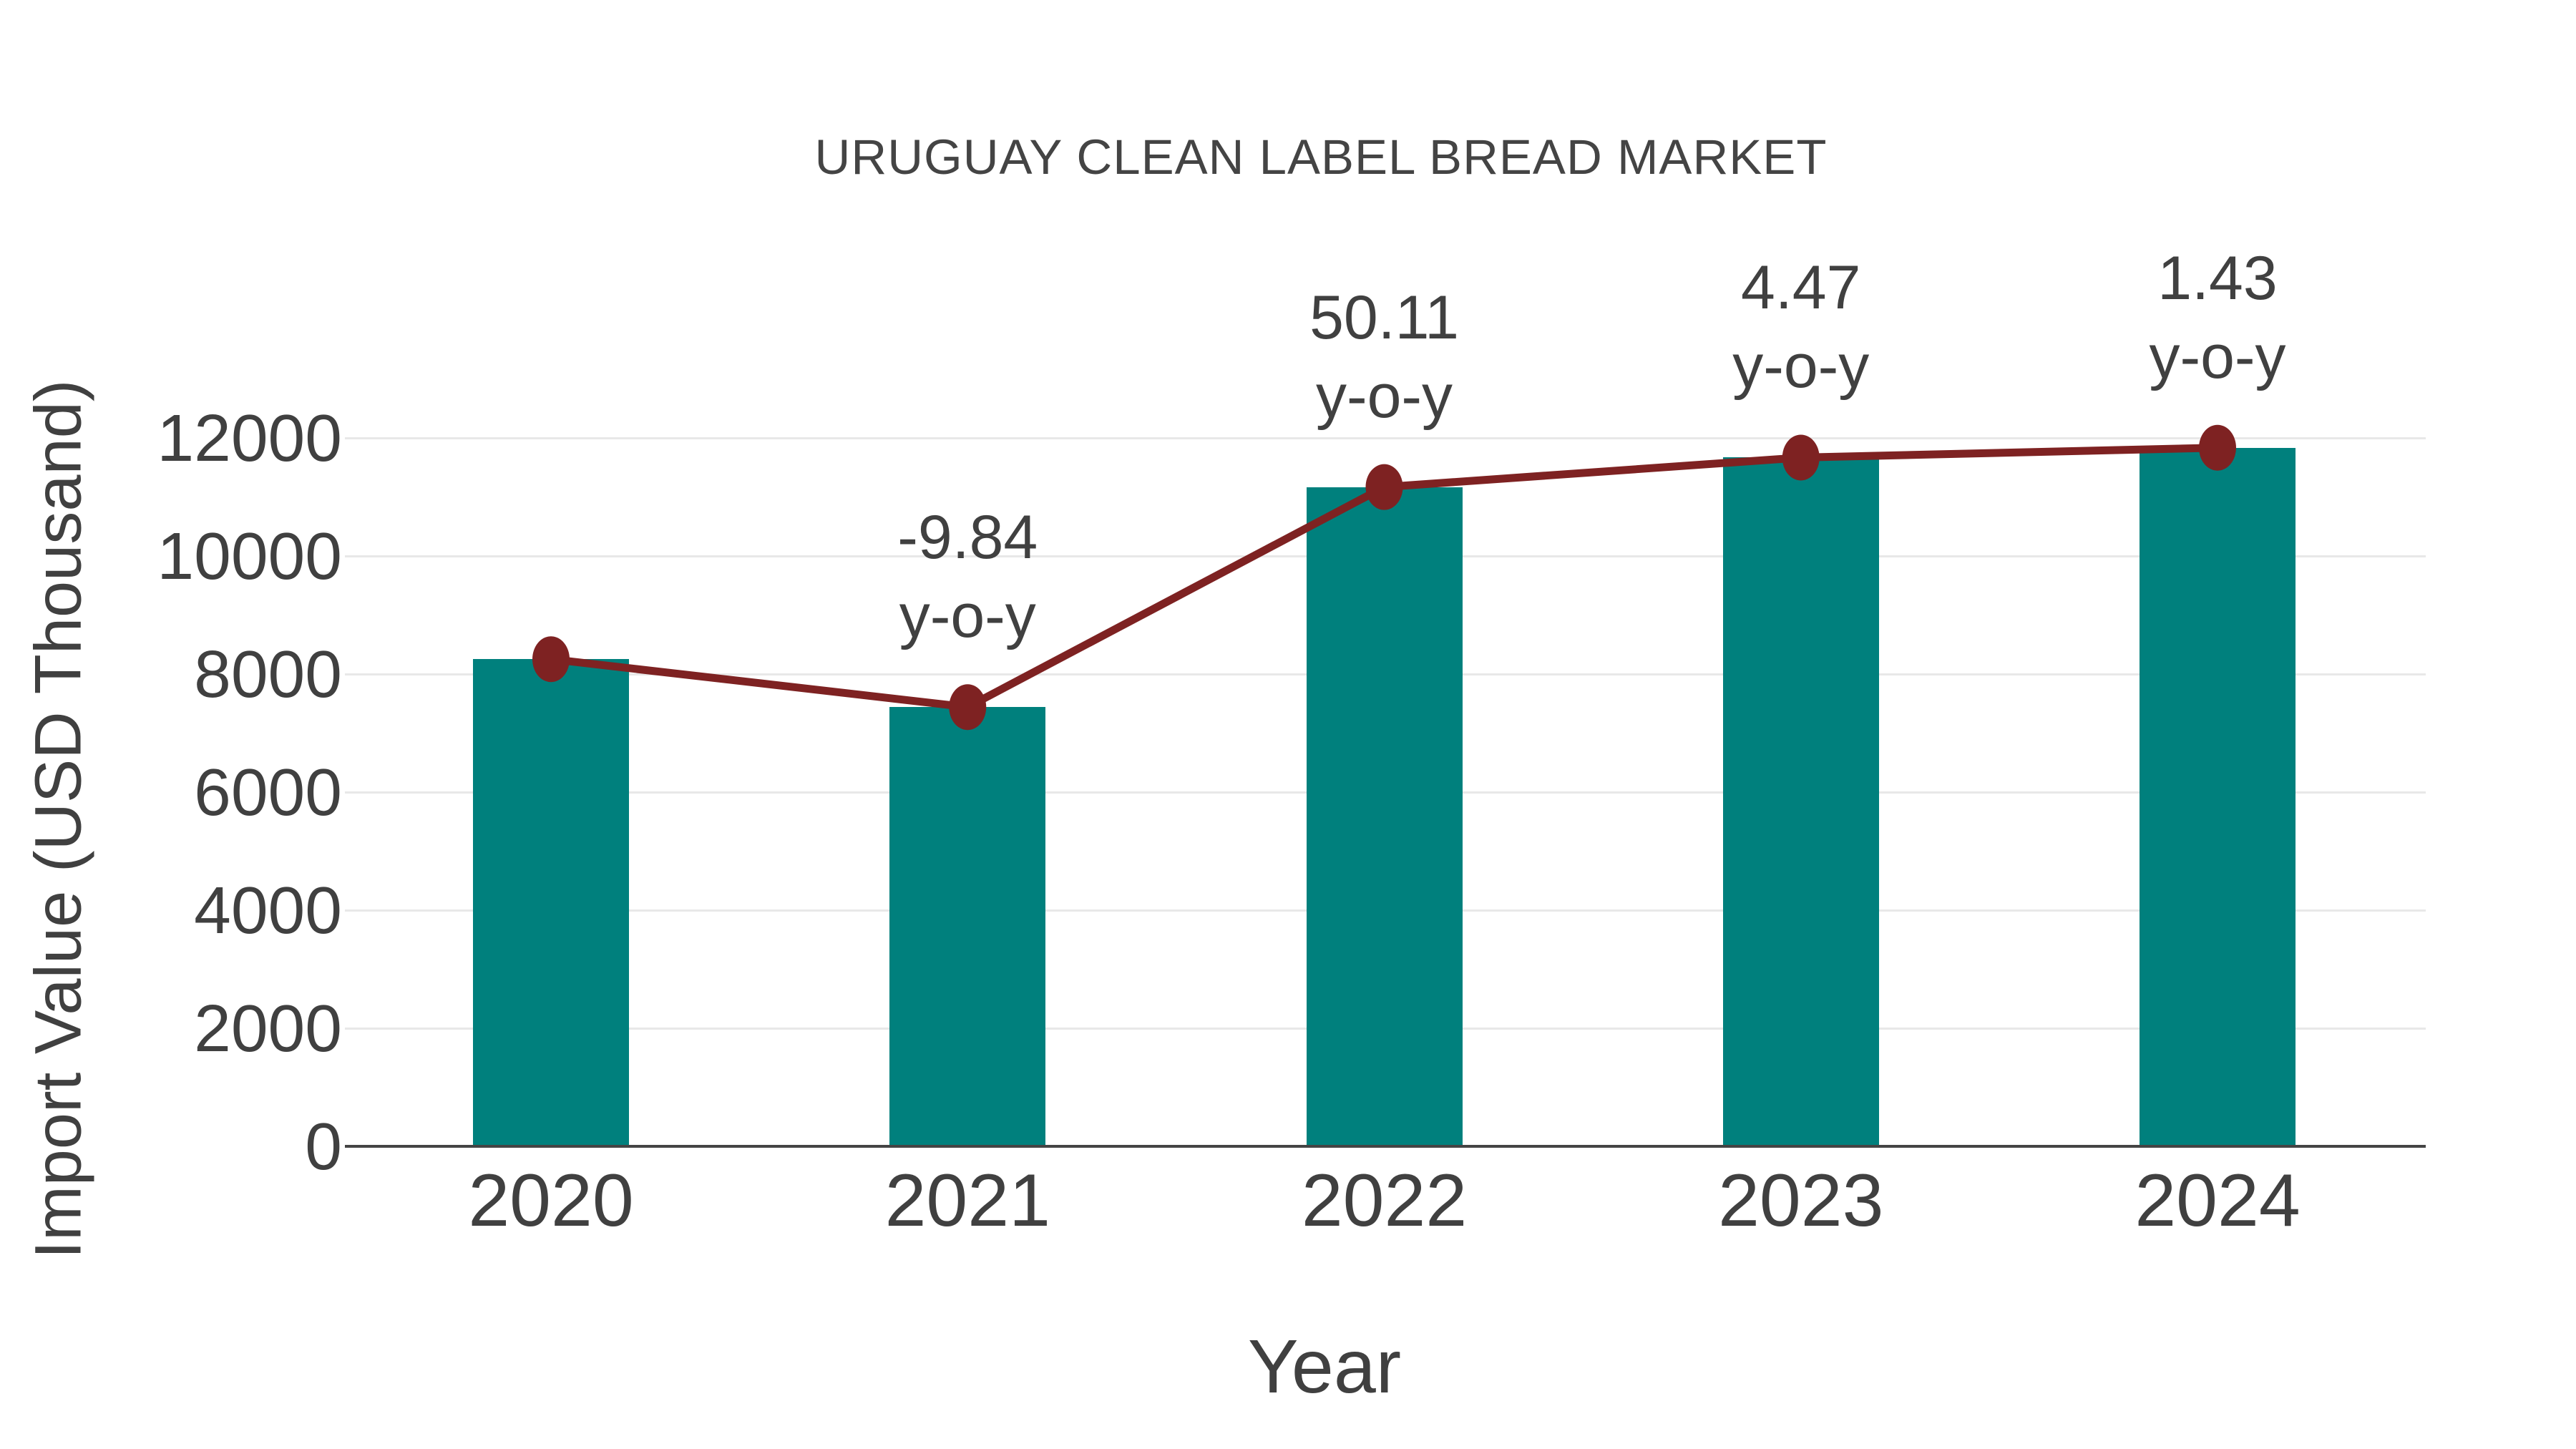  What do you see at coordinates (967, 576) in the screenshot?
I see `annotation-2021: -9.84 y-o-y` at bounding box center [967, 576].